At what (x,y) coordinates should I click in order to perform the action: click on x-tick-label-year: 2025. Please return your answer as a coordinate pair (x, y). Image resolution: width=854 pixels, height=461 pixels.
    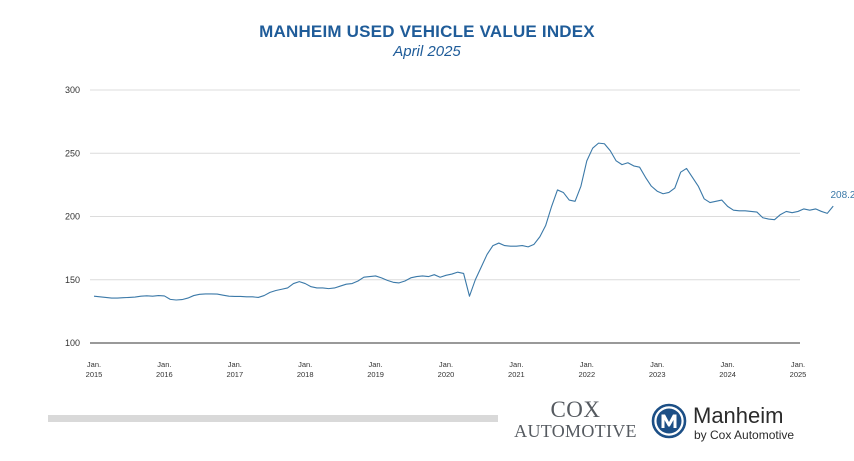
    Looking at the image, I should click on (798, 374).